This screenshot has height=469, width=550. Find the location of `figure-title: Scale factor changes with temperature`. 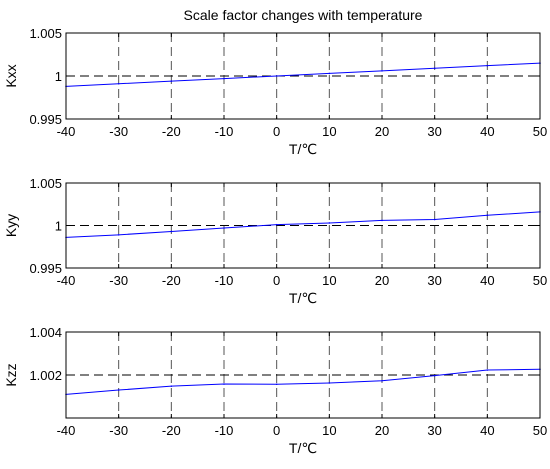

figure-title: Scale factor changes with temperature is located at coordinates (303, 15).